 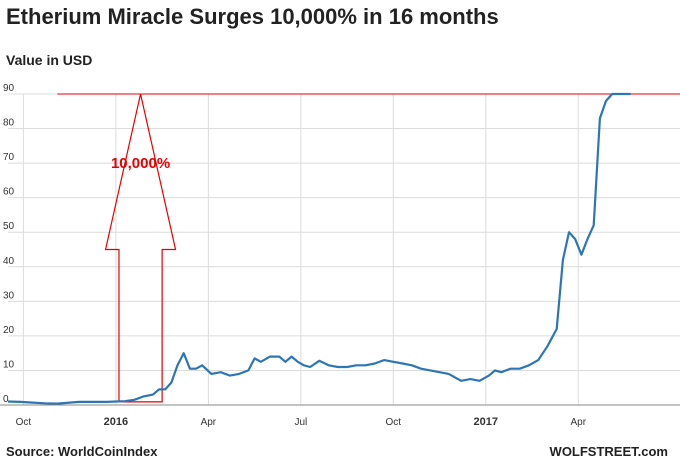 What do you see at coordinates (9, 192) in the screenshot?
I see `y-tick-label: 60` at bounding box center [9, 192].